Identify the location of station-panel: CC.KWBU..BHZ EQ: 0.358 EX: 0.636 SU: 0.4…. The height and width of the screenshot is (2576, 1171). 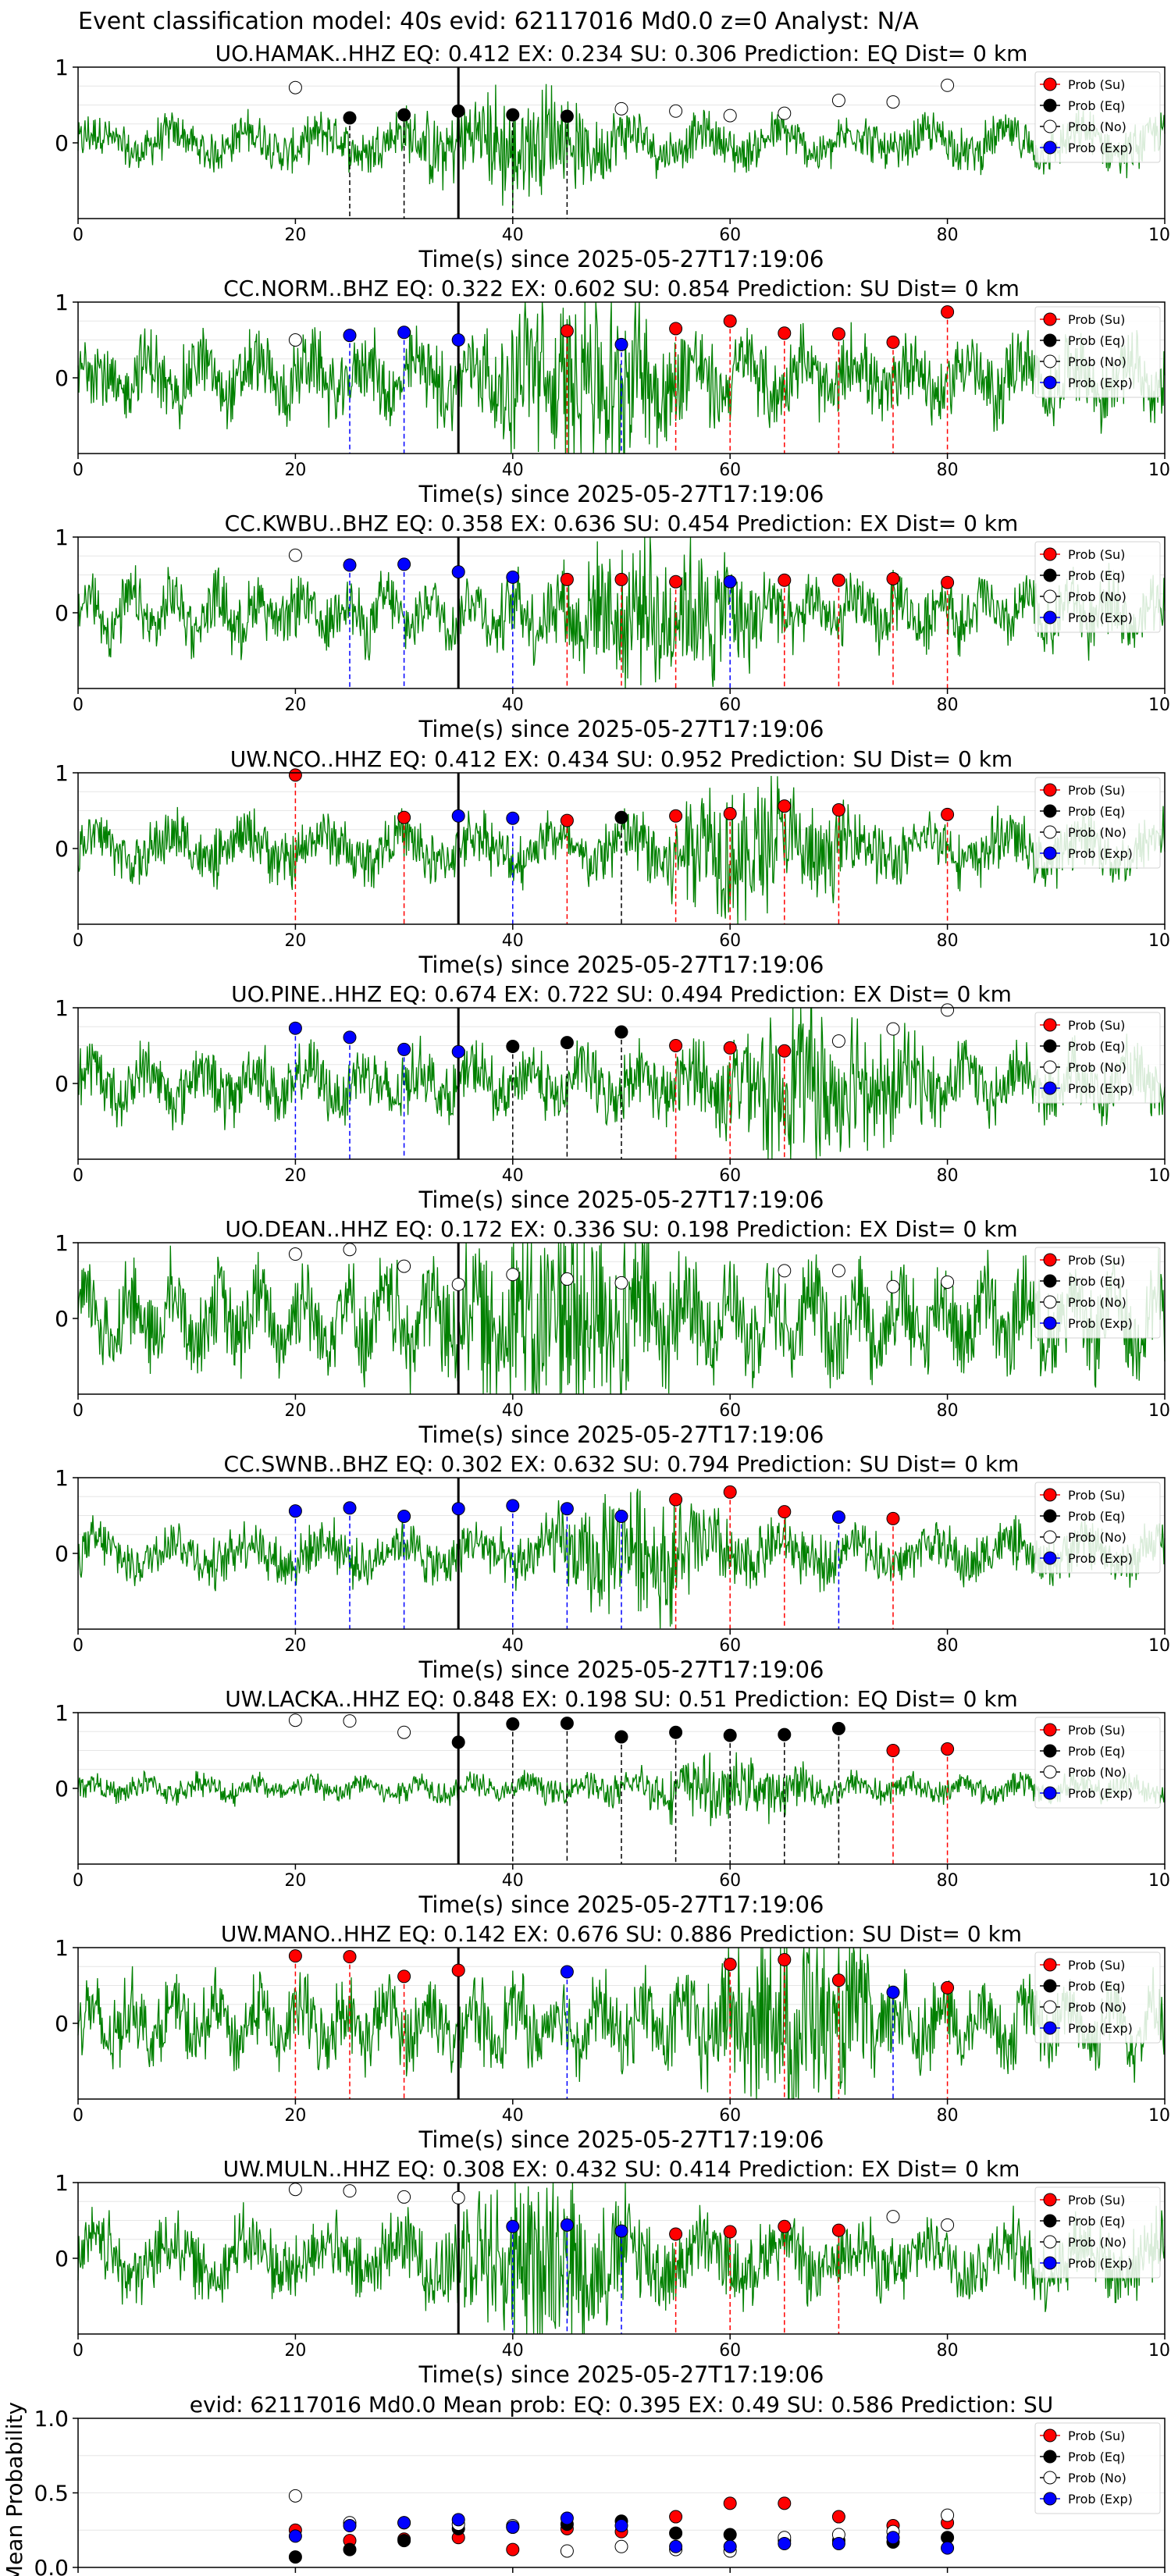
(613, 626).